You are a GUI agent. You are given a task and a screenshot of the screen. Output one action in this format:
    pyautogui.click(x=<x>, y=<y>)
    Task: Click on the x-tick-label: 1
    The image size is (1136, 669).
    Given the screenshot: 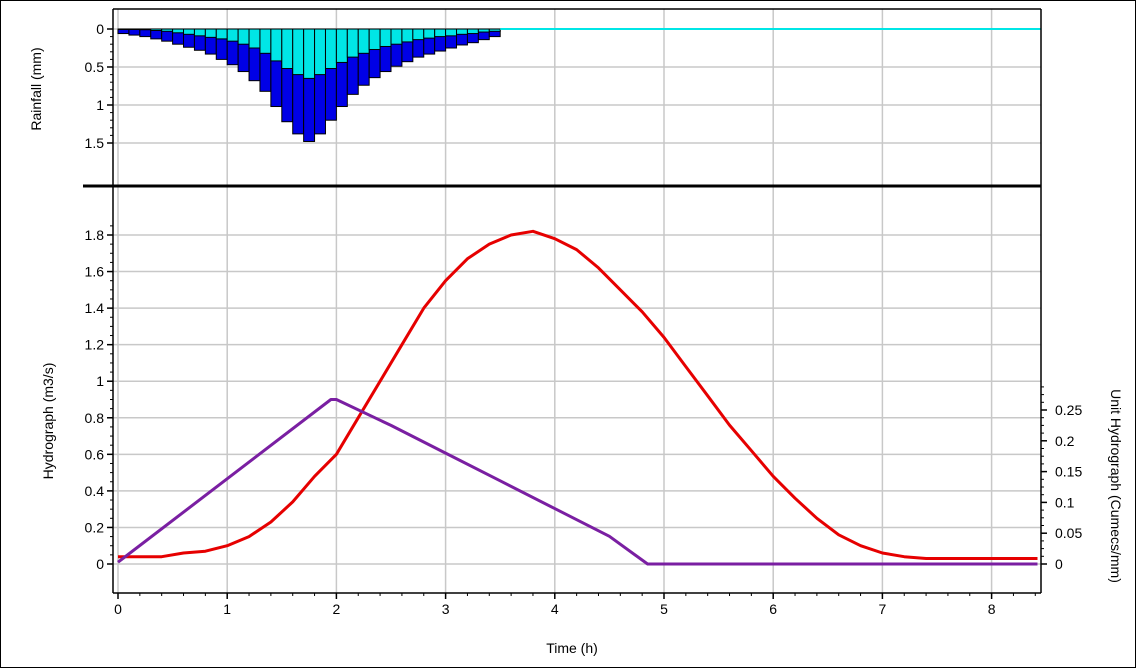 What is the action you would take?
    pyautogui.click(x=227, y=609)
    